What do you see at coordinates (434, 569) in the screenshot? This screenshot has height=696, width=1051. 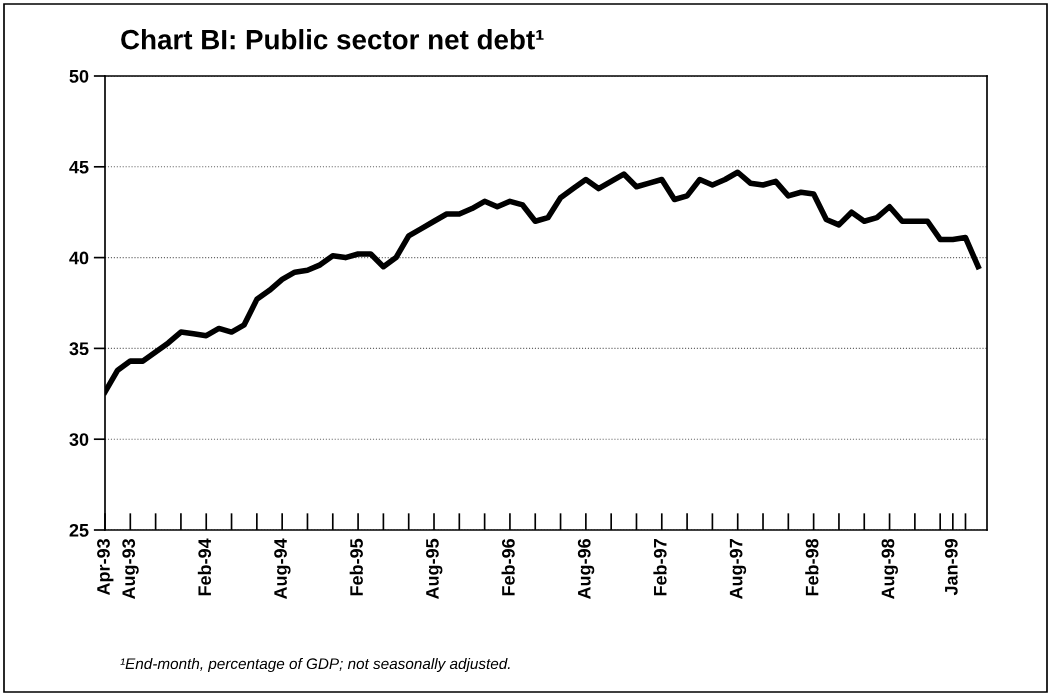 I see `x-tick-label: Aug-95` at bounding box center [434, 569].